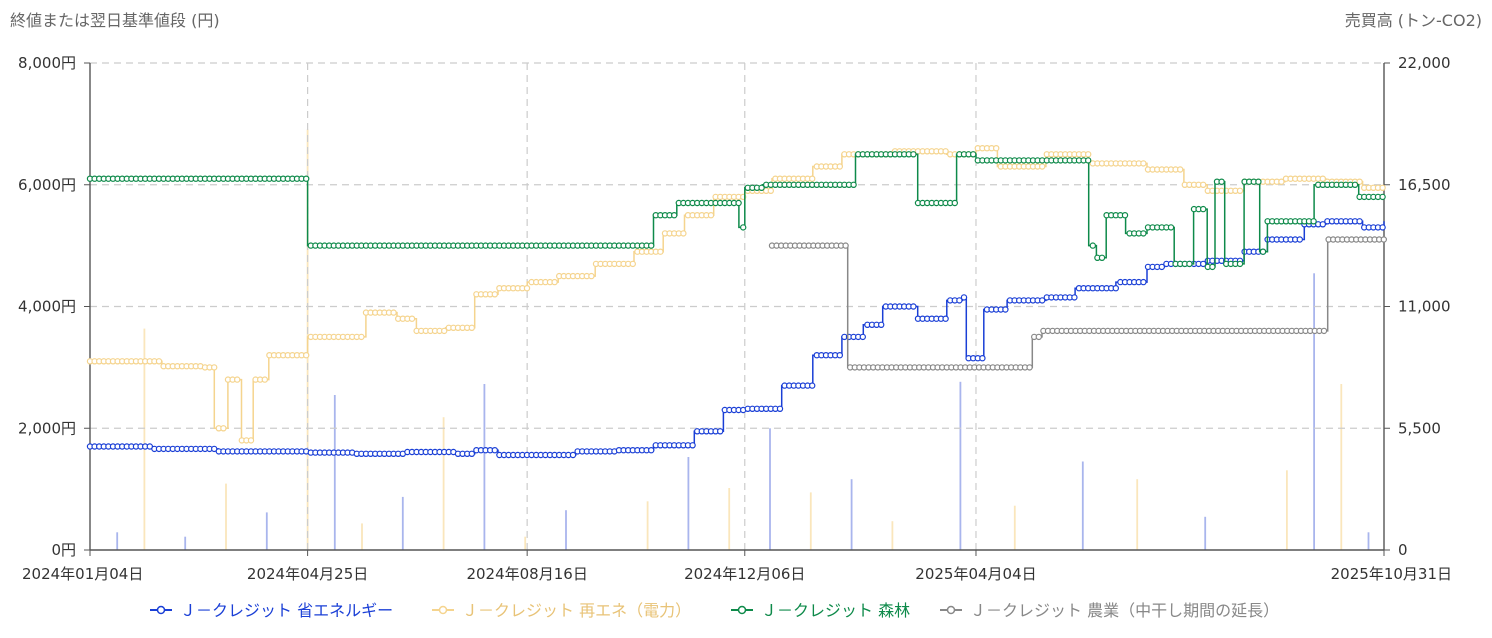  What do you see at coordinates (526, 574) in the screenshot?
I see `x-tick-label: 2024年08月16日` at bounding box center [526, 574].